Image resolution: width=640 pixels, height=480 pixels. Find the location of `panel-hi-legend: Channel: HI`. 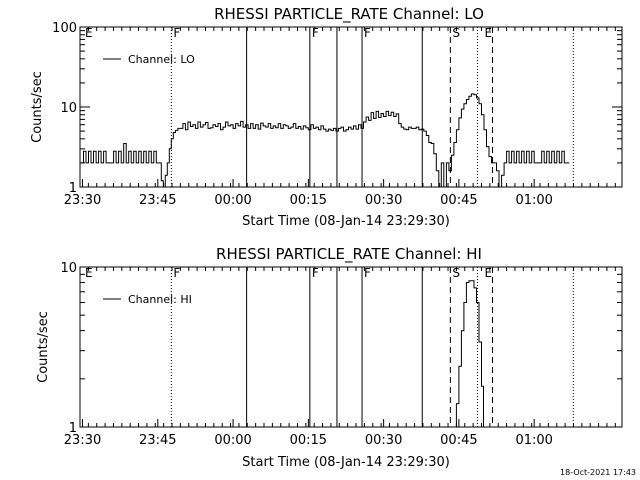

panel-hi-legend: Channel: HI is located at coordinates (147, 299).